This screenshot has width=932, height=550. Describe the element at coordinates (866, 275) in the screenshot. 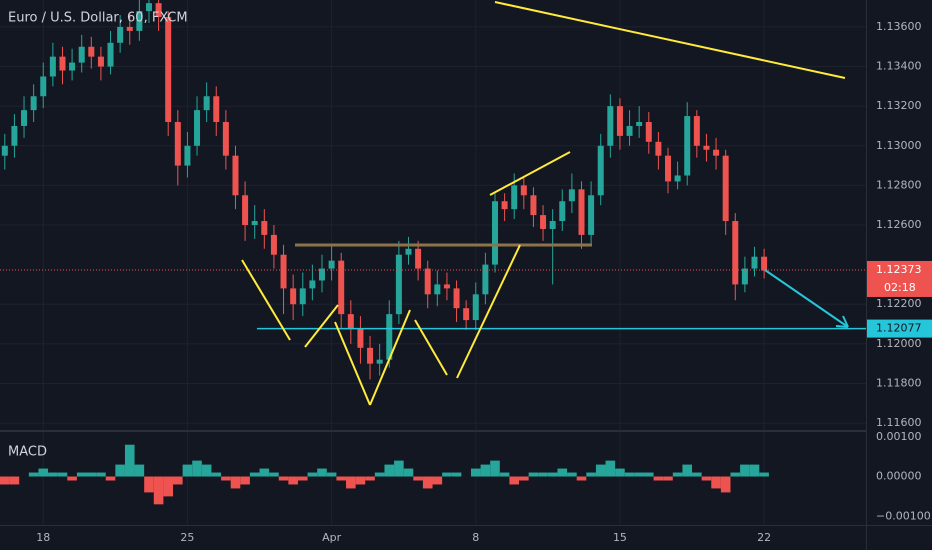

I see `price-axis-border` at that location.